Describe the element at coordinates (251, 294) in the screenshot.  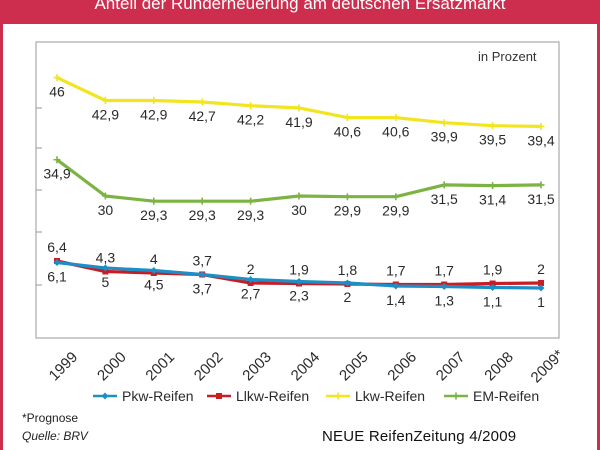
I see `data-label: 2,7` at that location.